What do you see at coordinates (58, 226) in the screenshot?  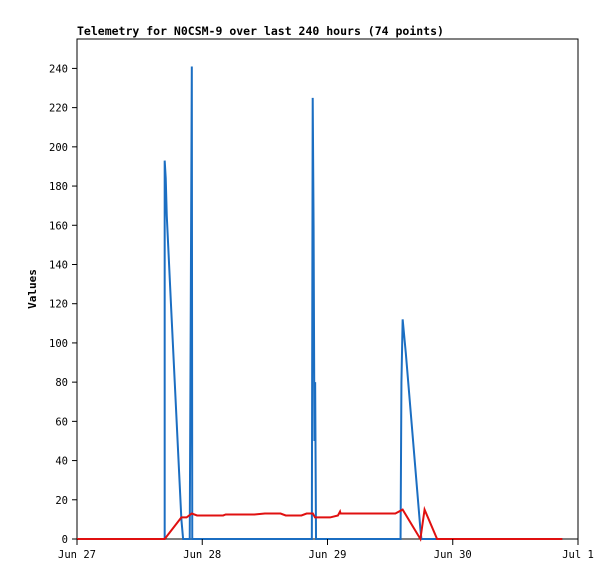 I see `y-tick-label: 160` at bounding box center [58, 226].